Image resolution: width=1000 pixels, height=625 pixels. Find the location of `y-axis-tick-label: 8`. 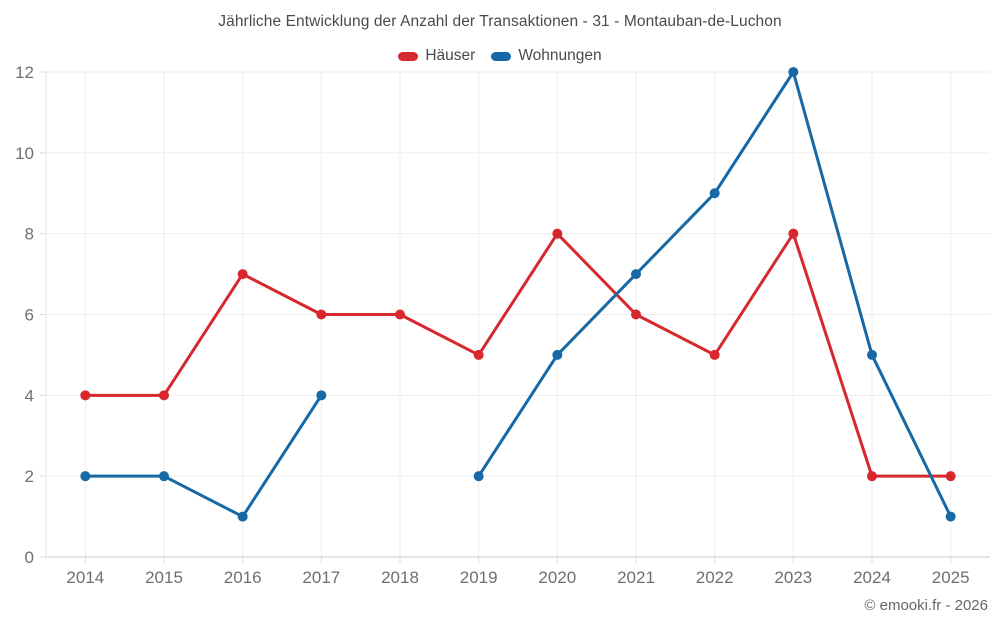

y-axis-tick-label: 8 is located at coordinates (29, 234).